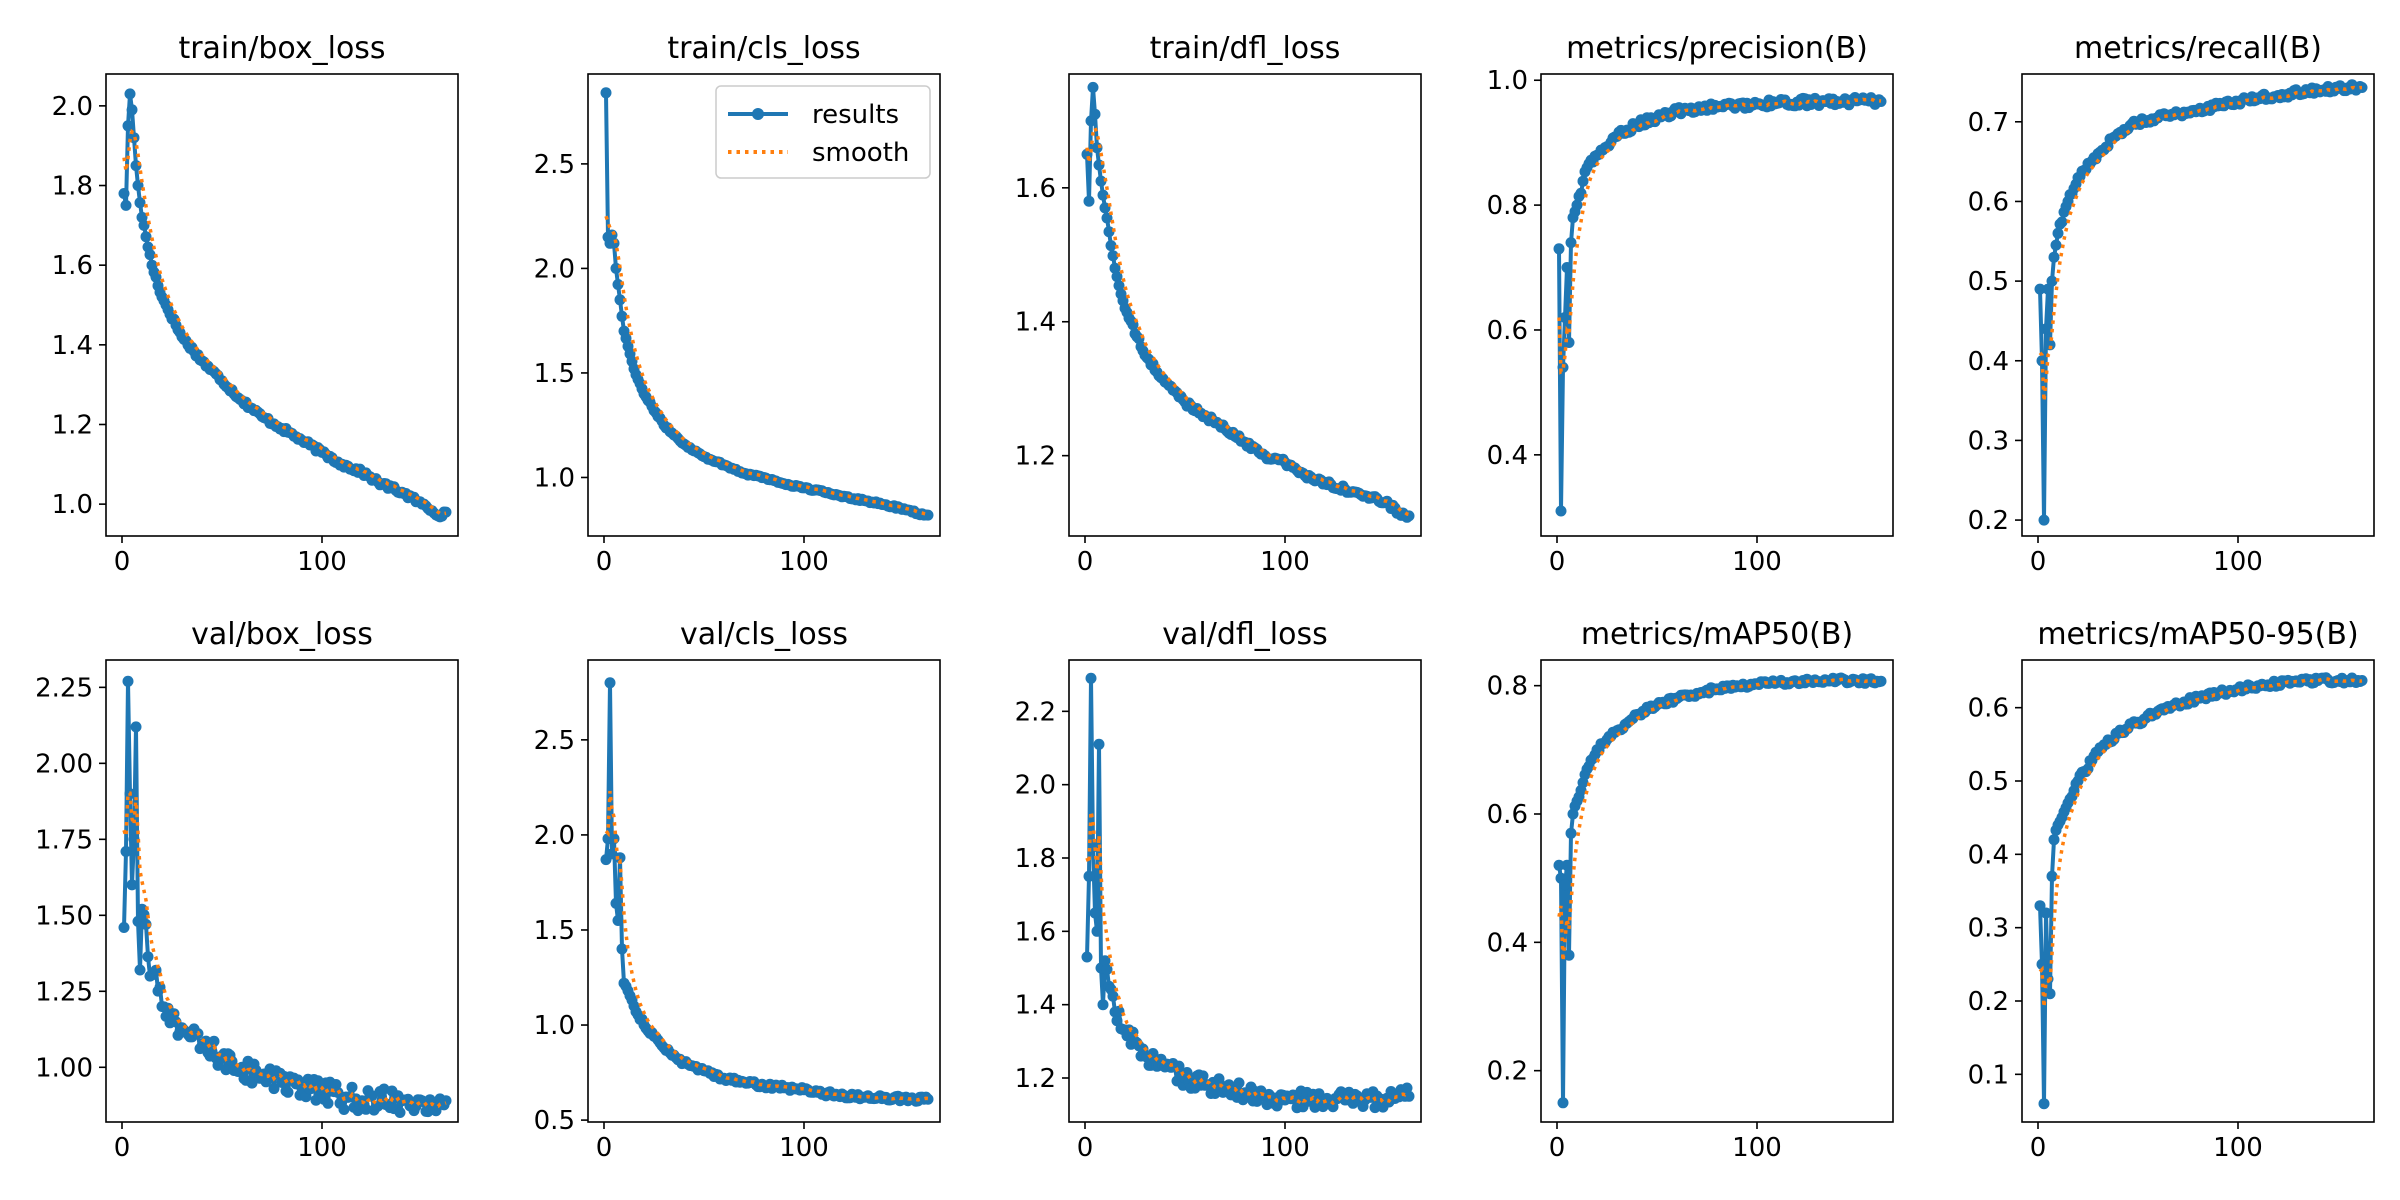 The width and height of the screenshot is (2400, 1200). I want to click on y-tick-label: 0.5, so click(1988, 282).